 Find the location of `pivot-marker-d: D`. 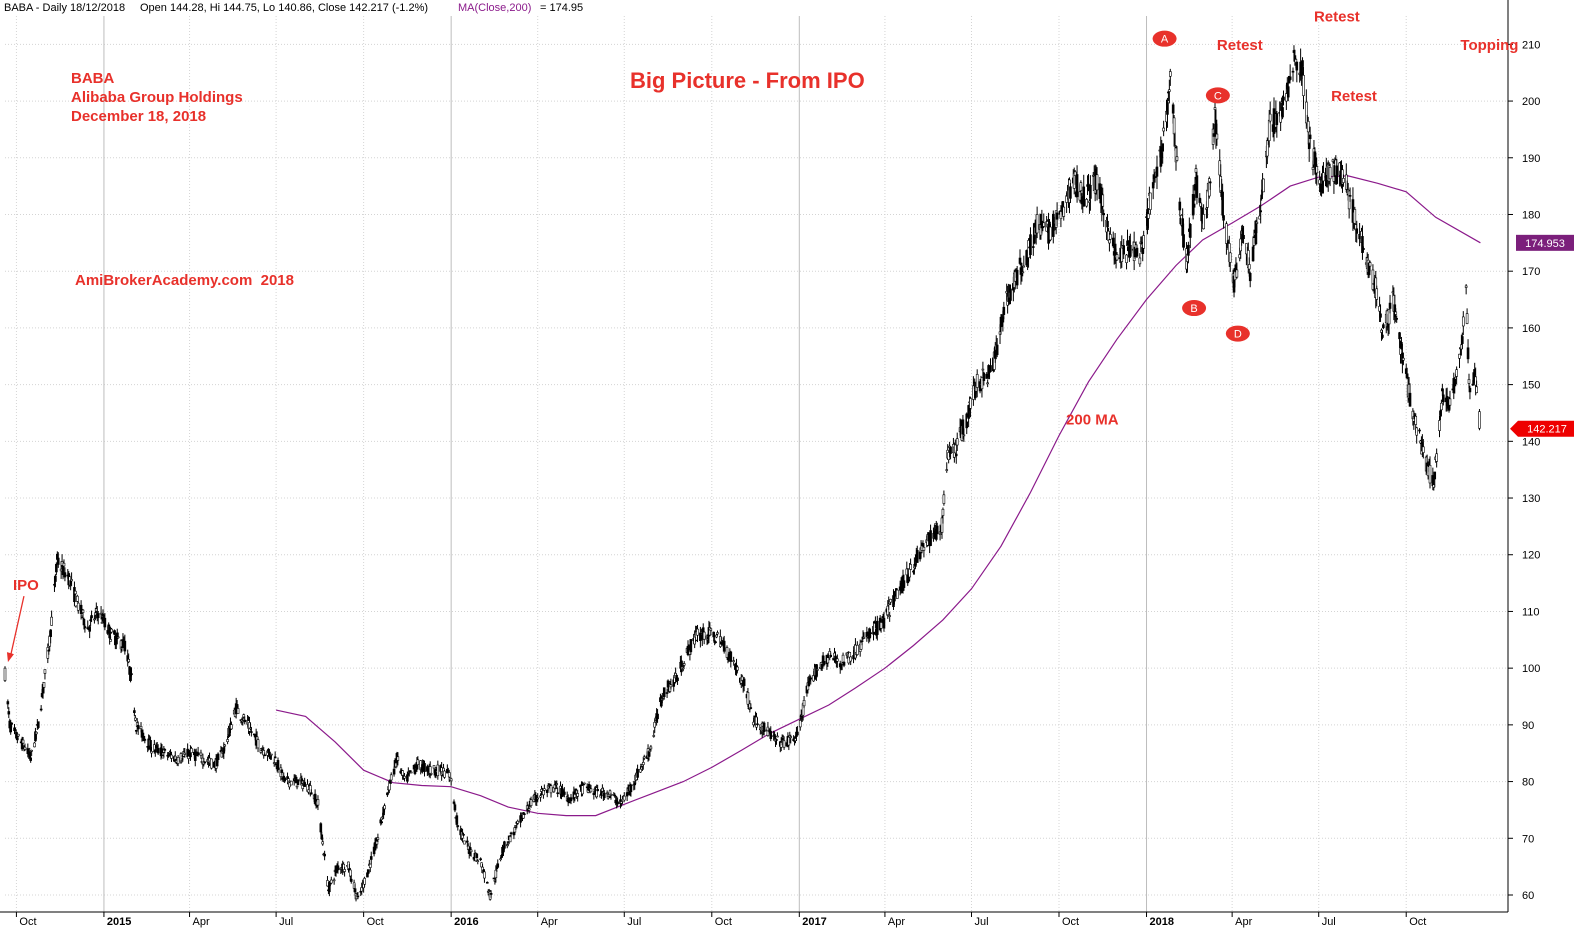

pivot-marker-d: D is located at coordinates (1237, 333).